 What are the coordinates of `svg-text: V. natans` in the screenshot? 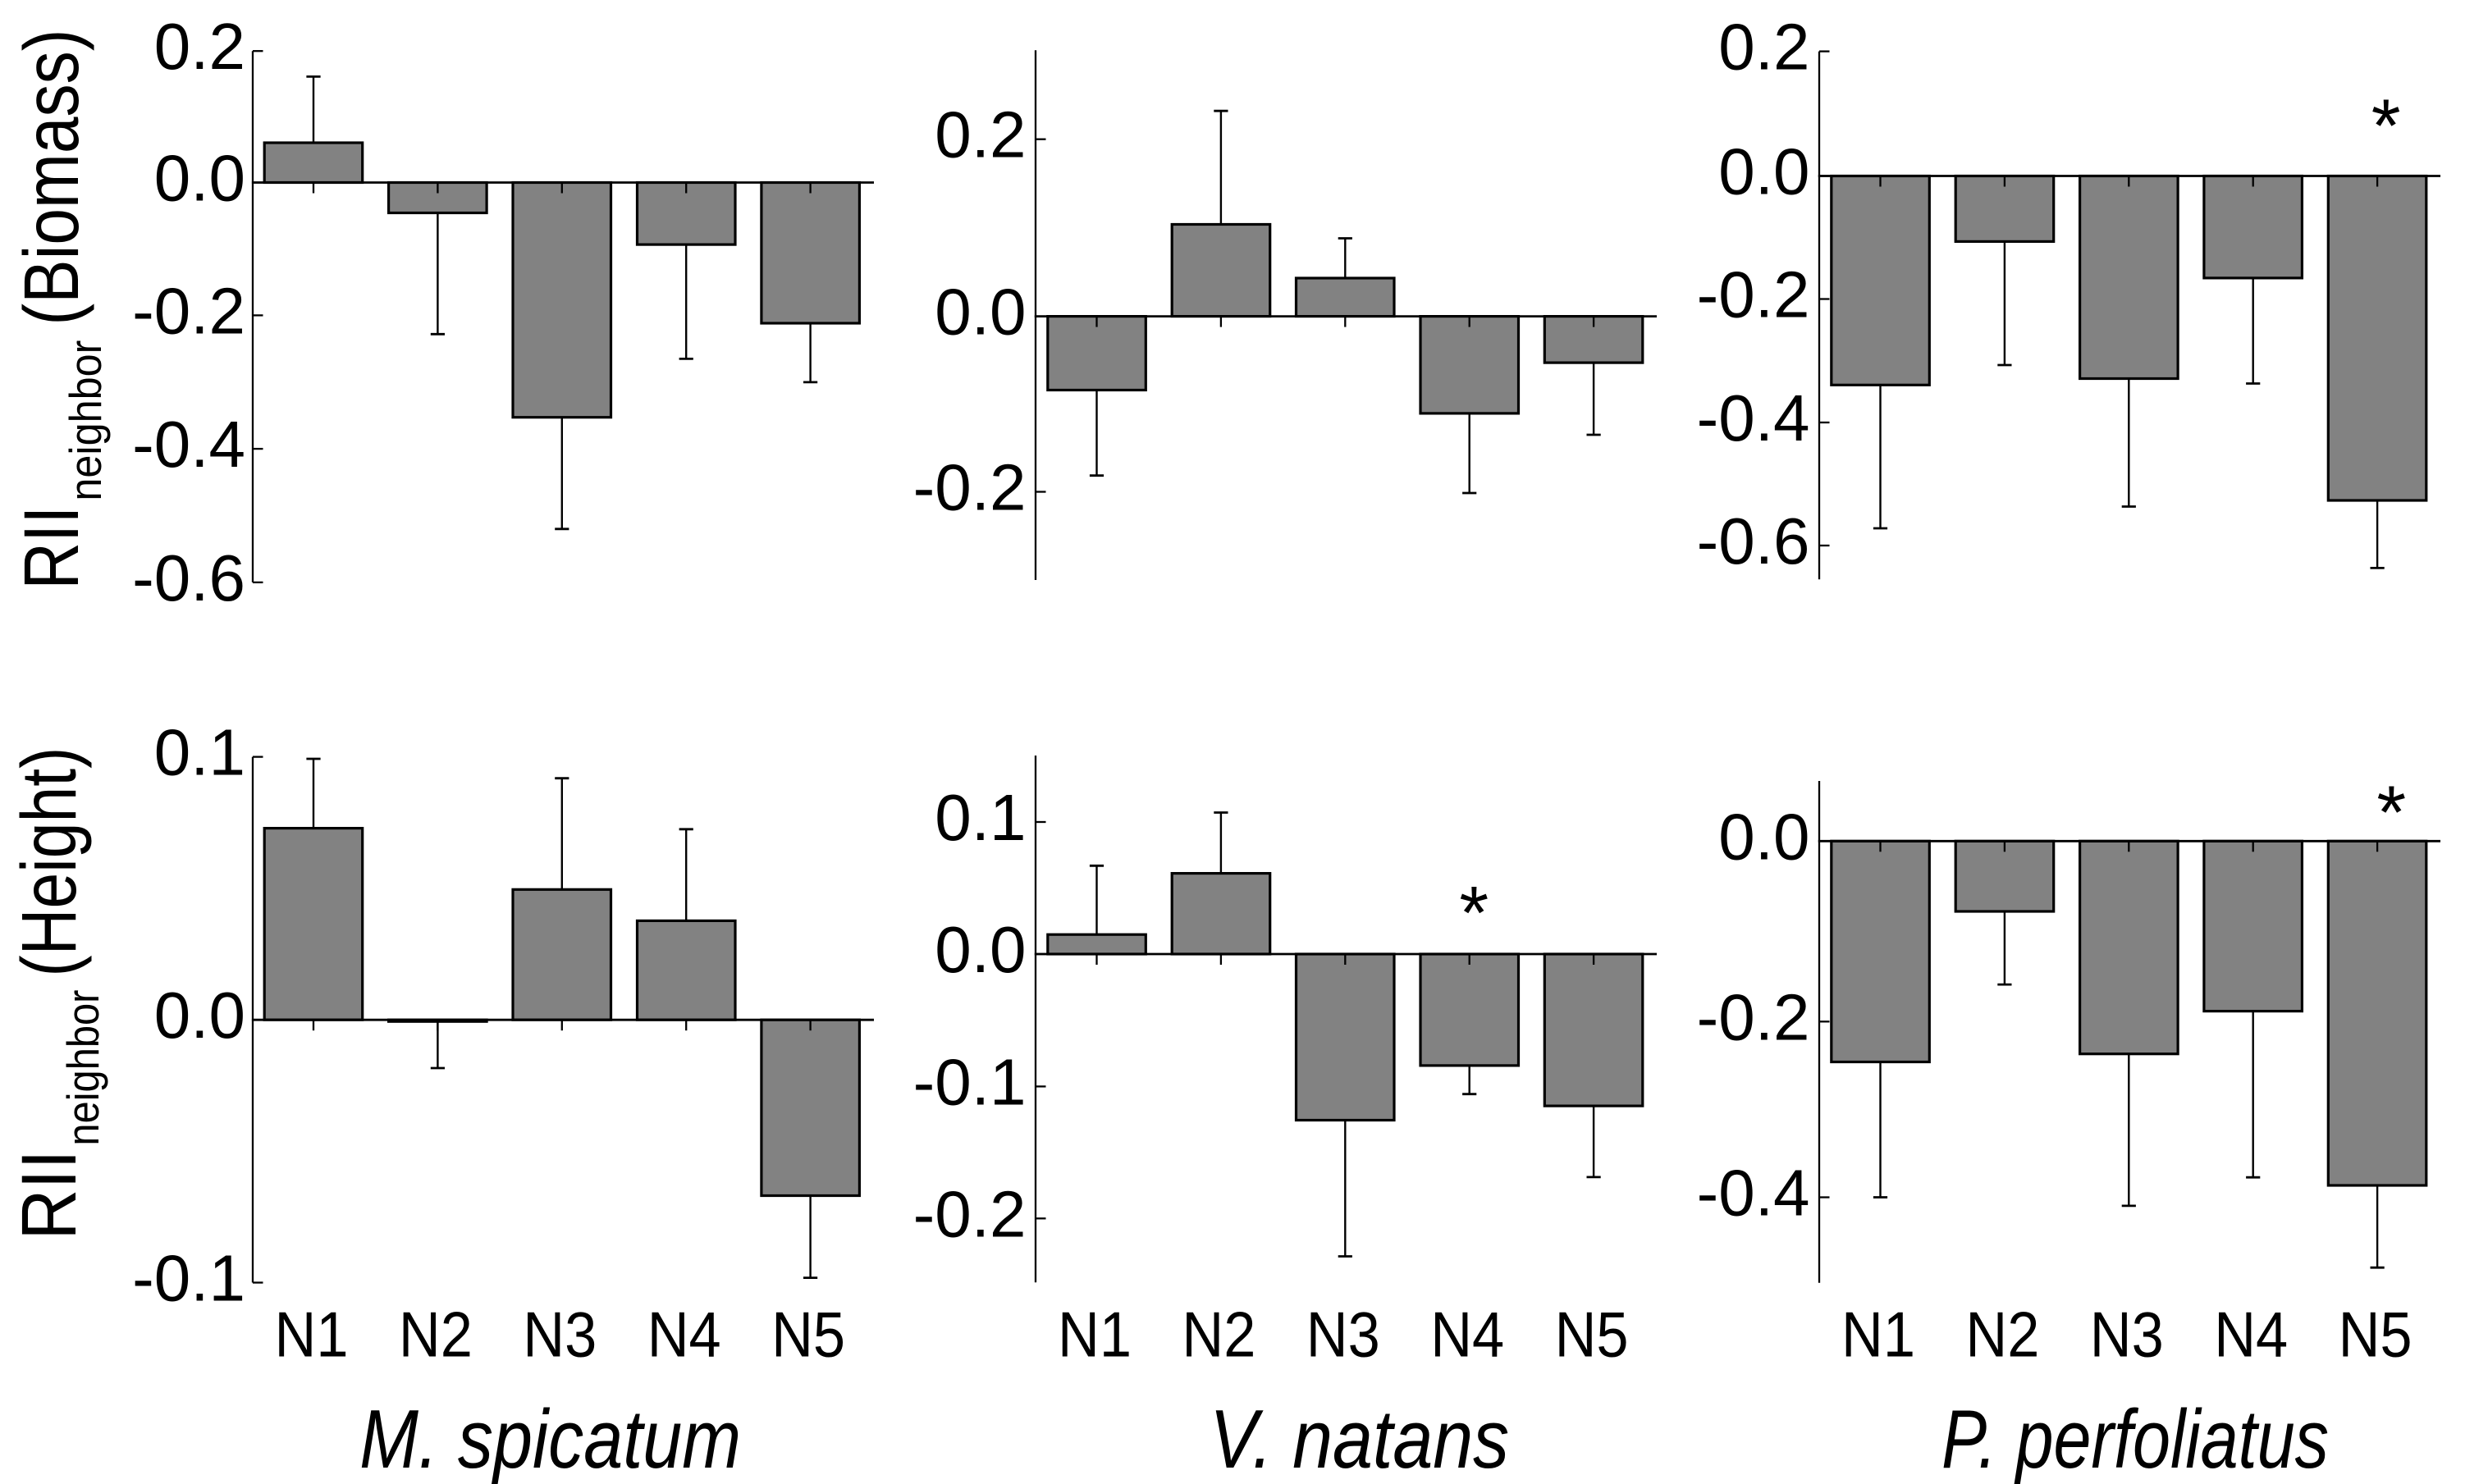 It's located at (1360, 1439).